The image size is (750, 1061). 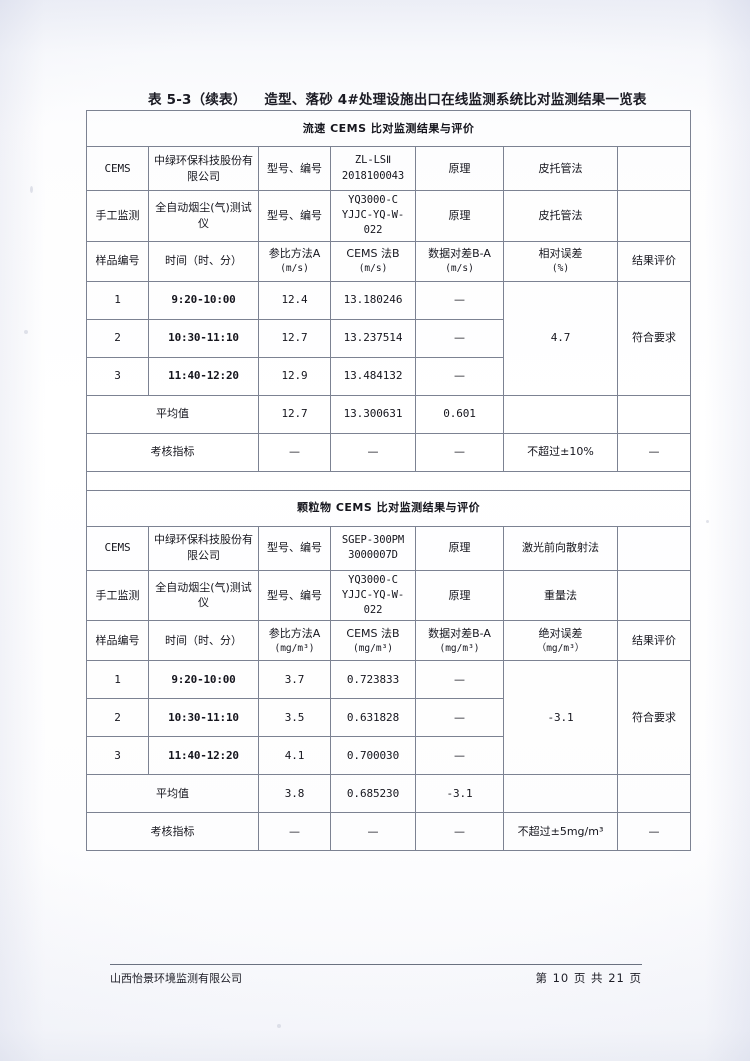 What do you see at coordinates (560, 641) in the screenshot?
I see `col-header-error: 绝对误差 （mg/m³）` at bounding box center [560, 641].